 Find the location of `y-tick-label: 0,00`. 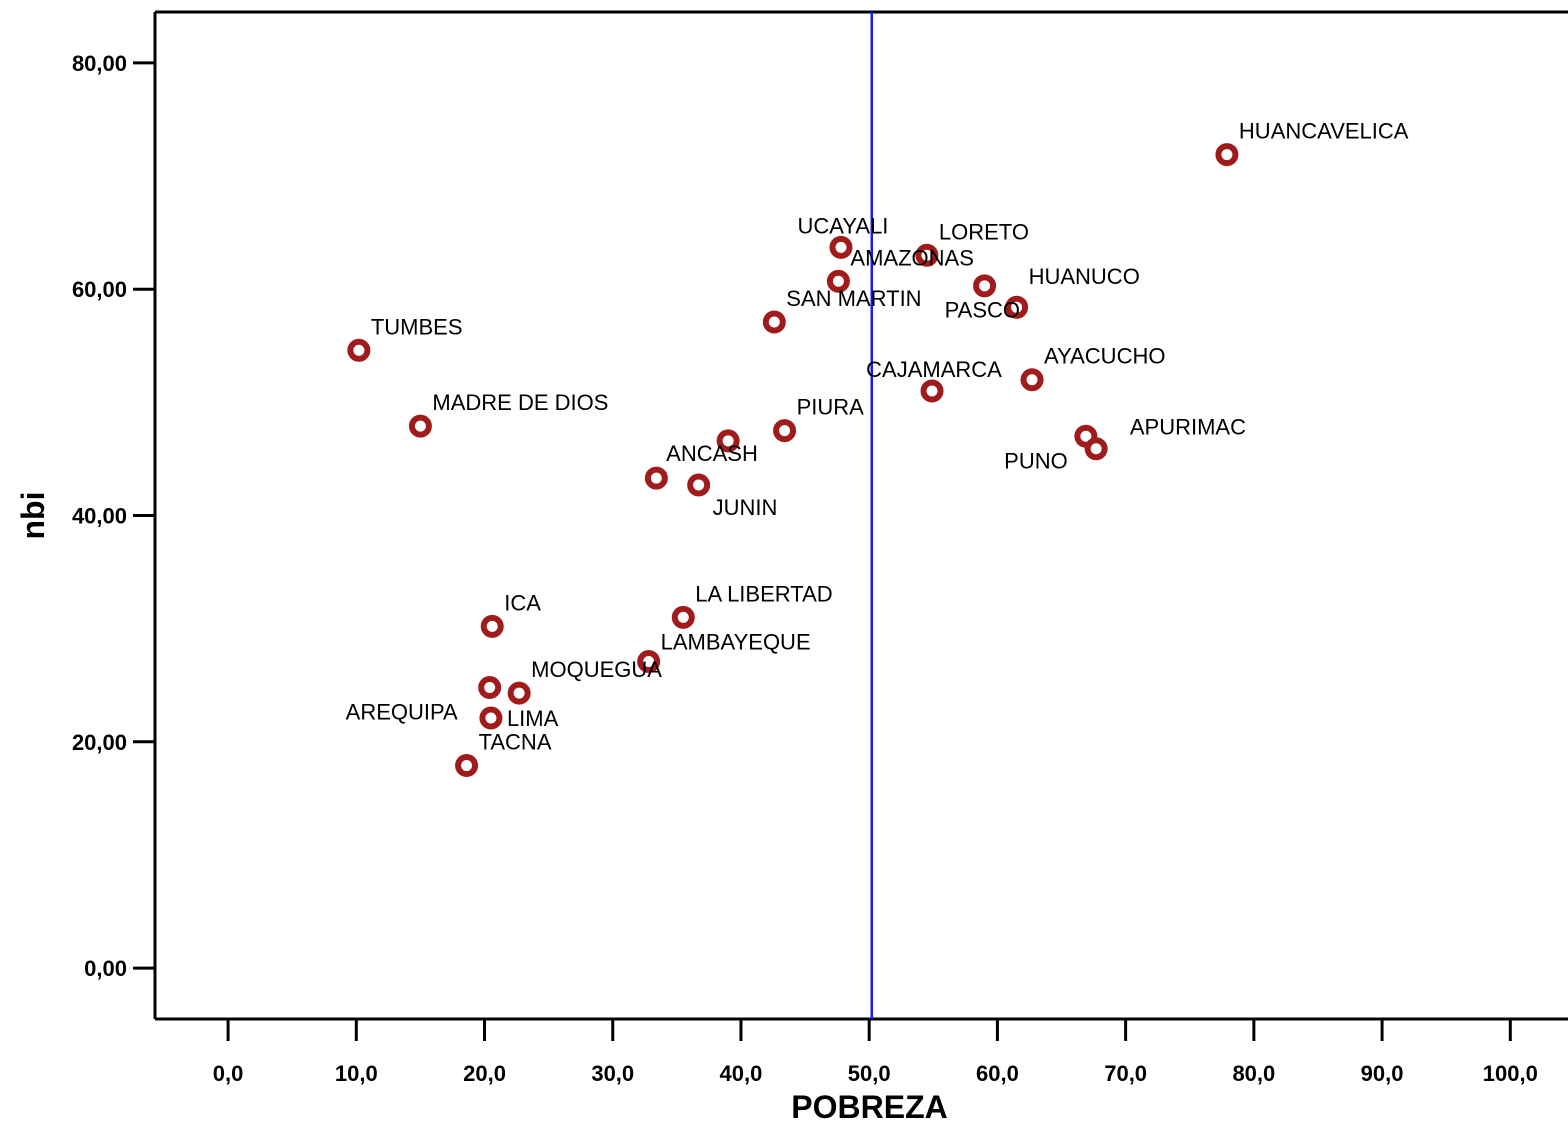

y-tick-label: 0,00 is located at coordinates (105, 968).